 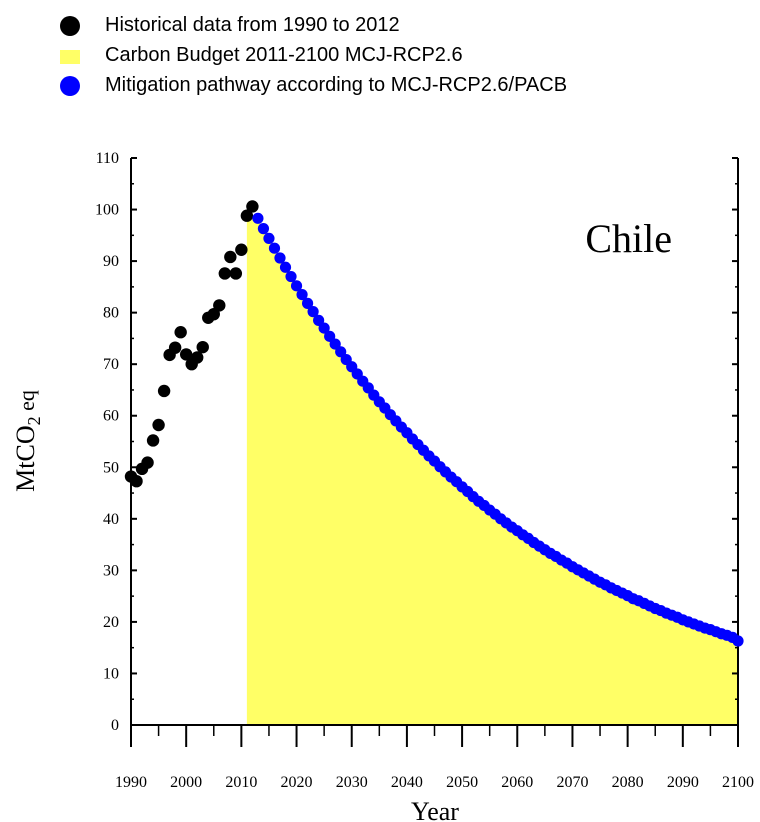 I want to click on legend-marker-pathway, so click(x=70, y=86).